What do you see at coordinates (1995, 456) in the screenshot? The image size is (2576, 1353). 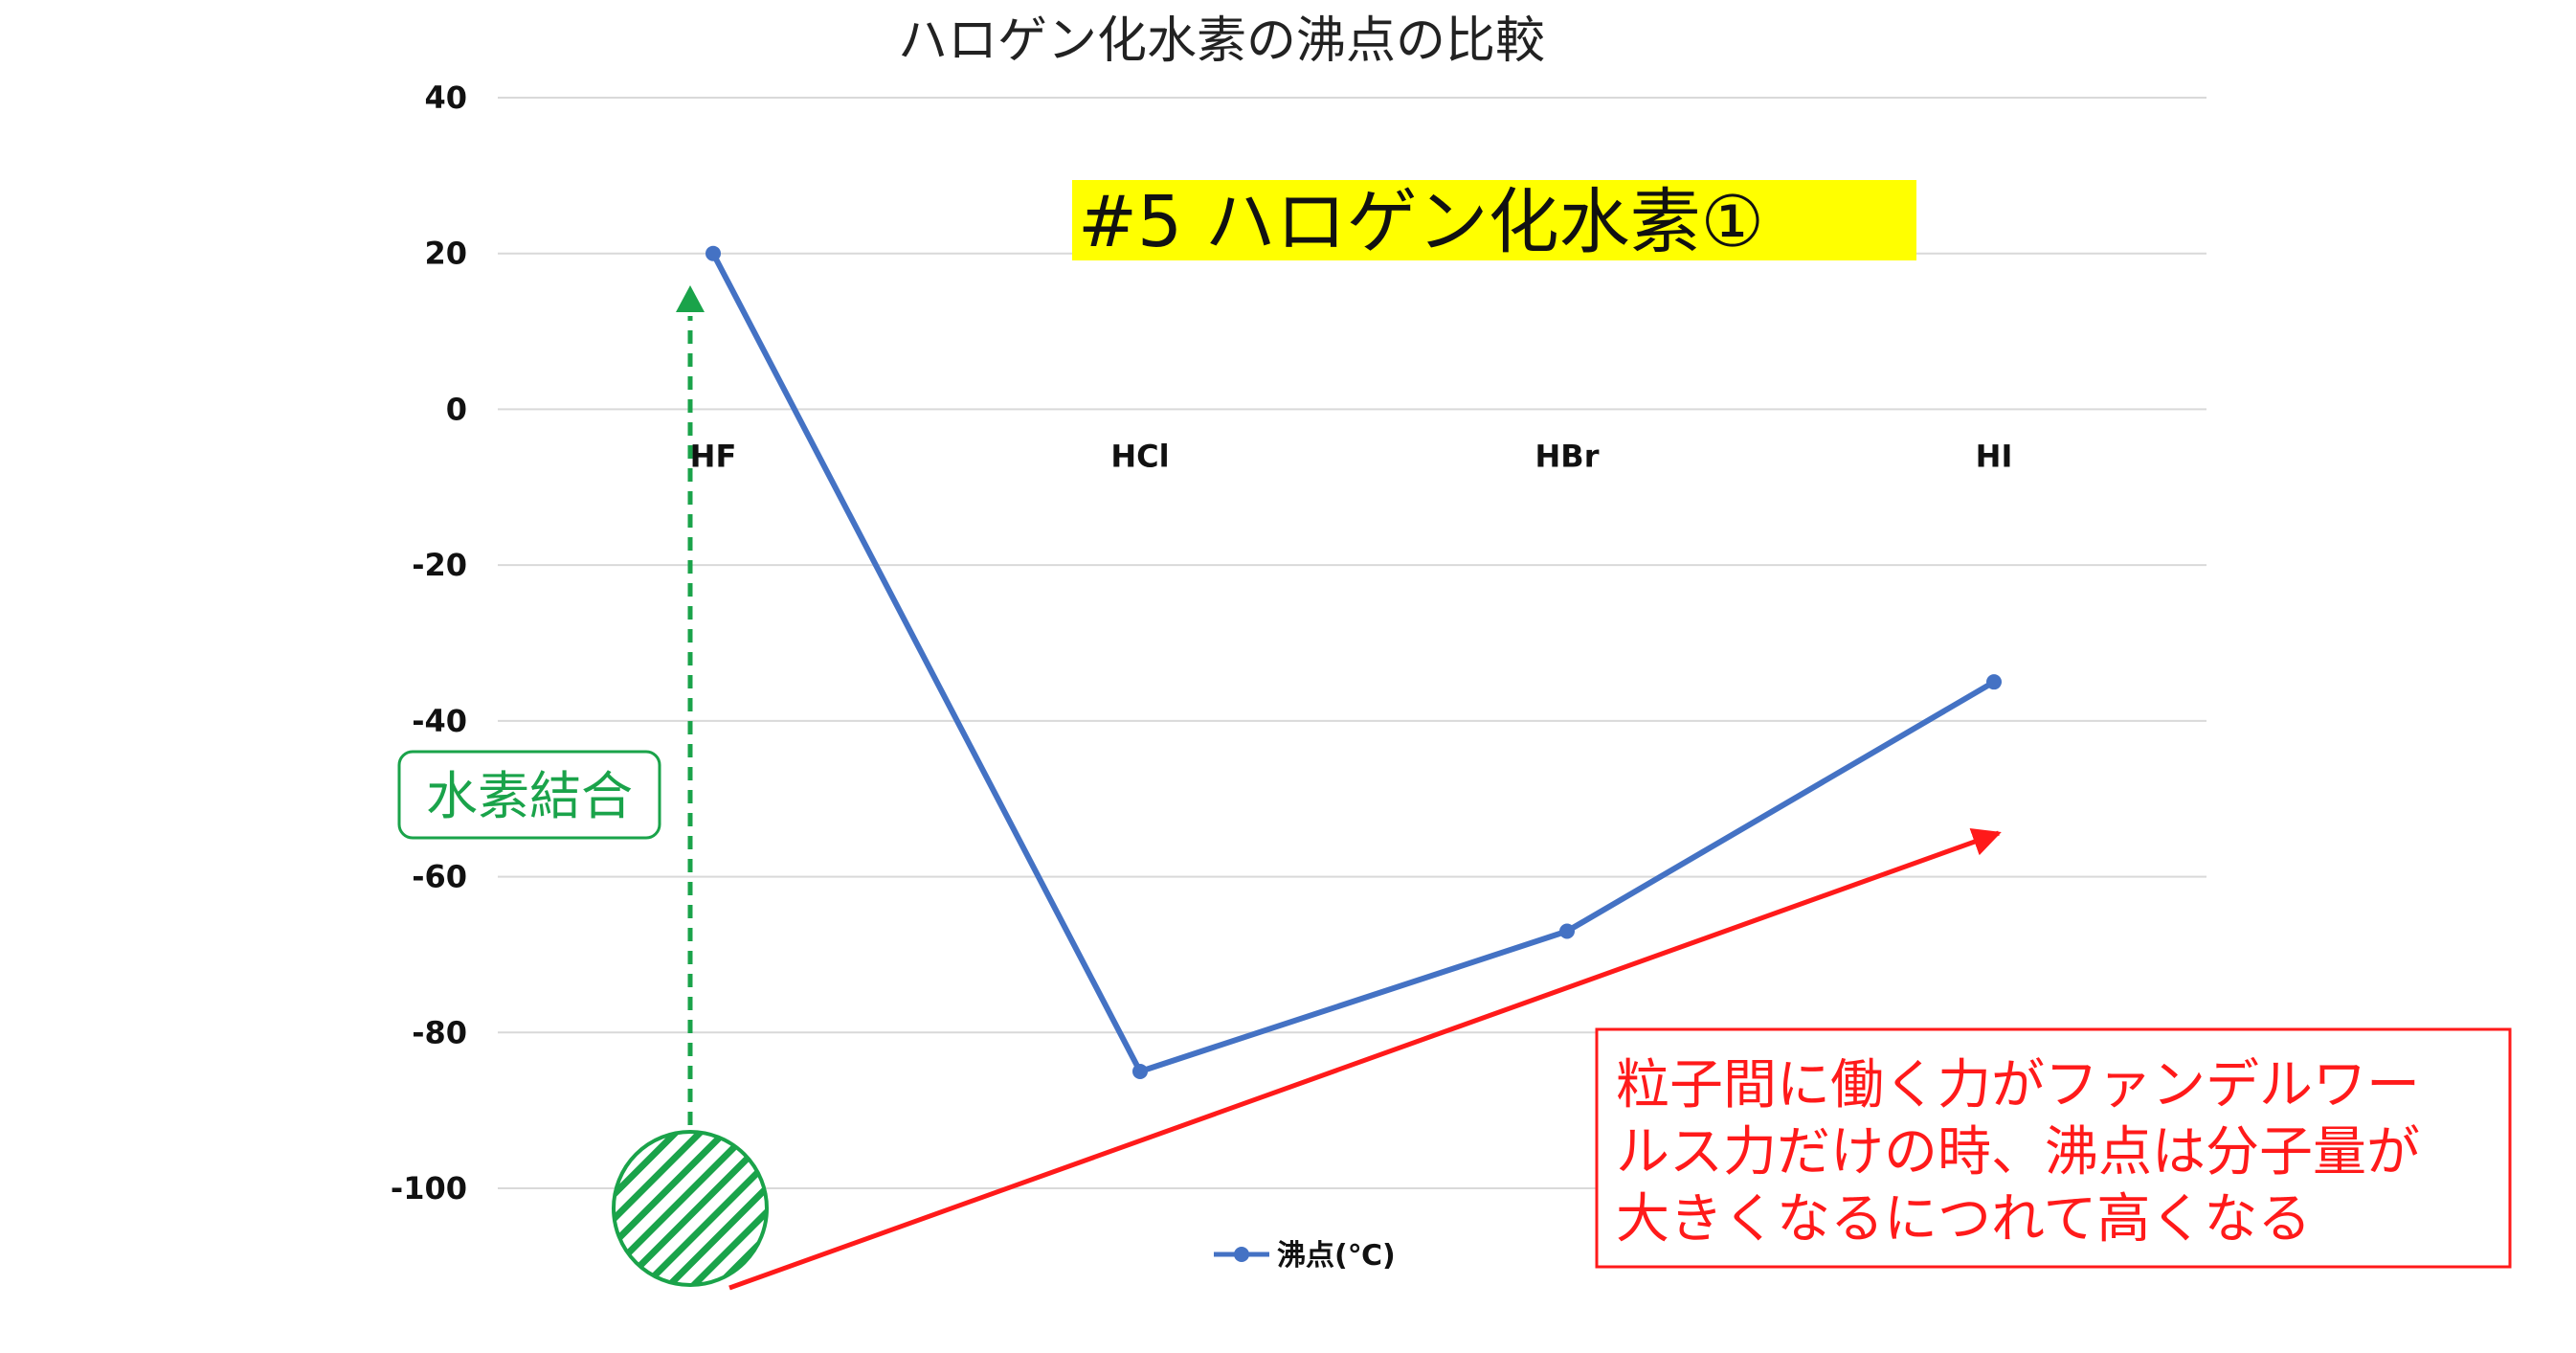 I see `x-category-label: HI` at bounding box center [1995, 456].